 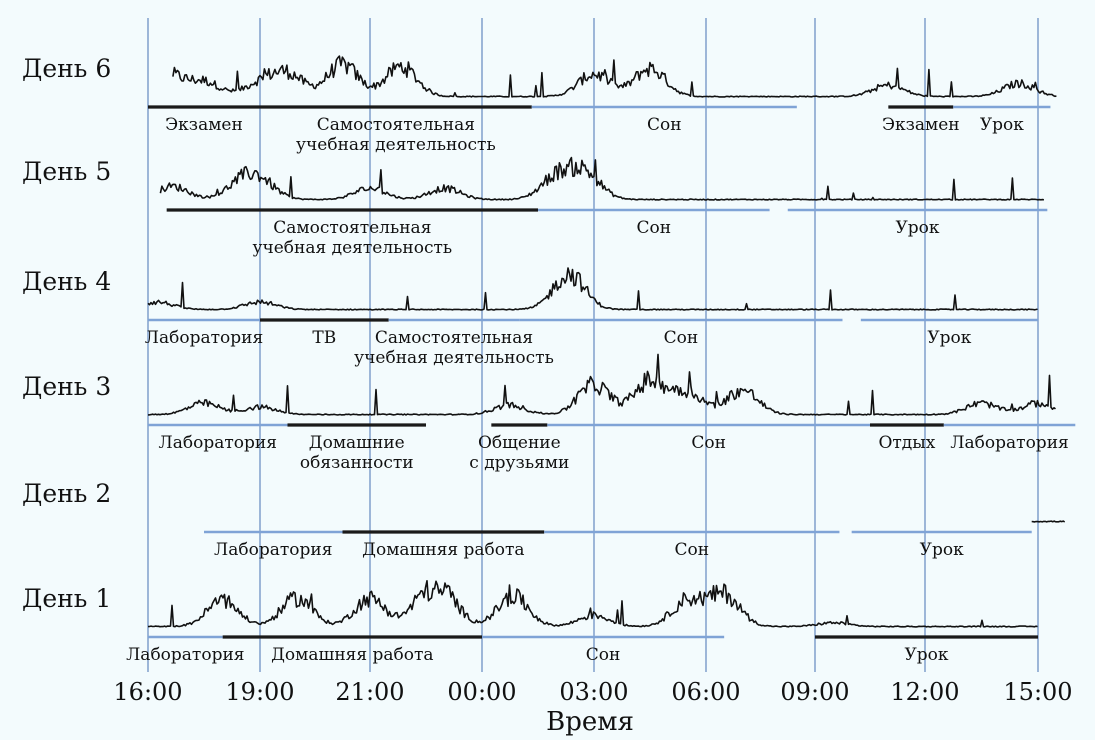 I want to click on day-row: День 2 Лаборатория Домашняя работа Сон Урок, so click(x=544, y=519).